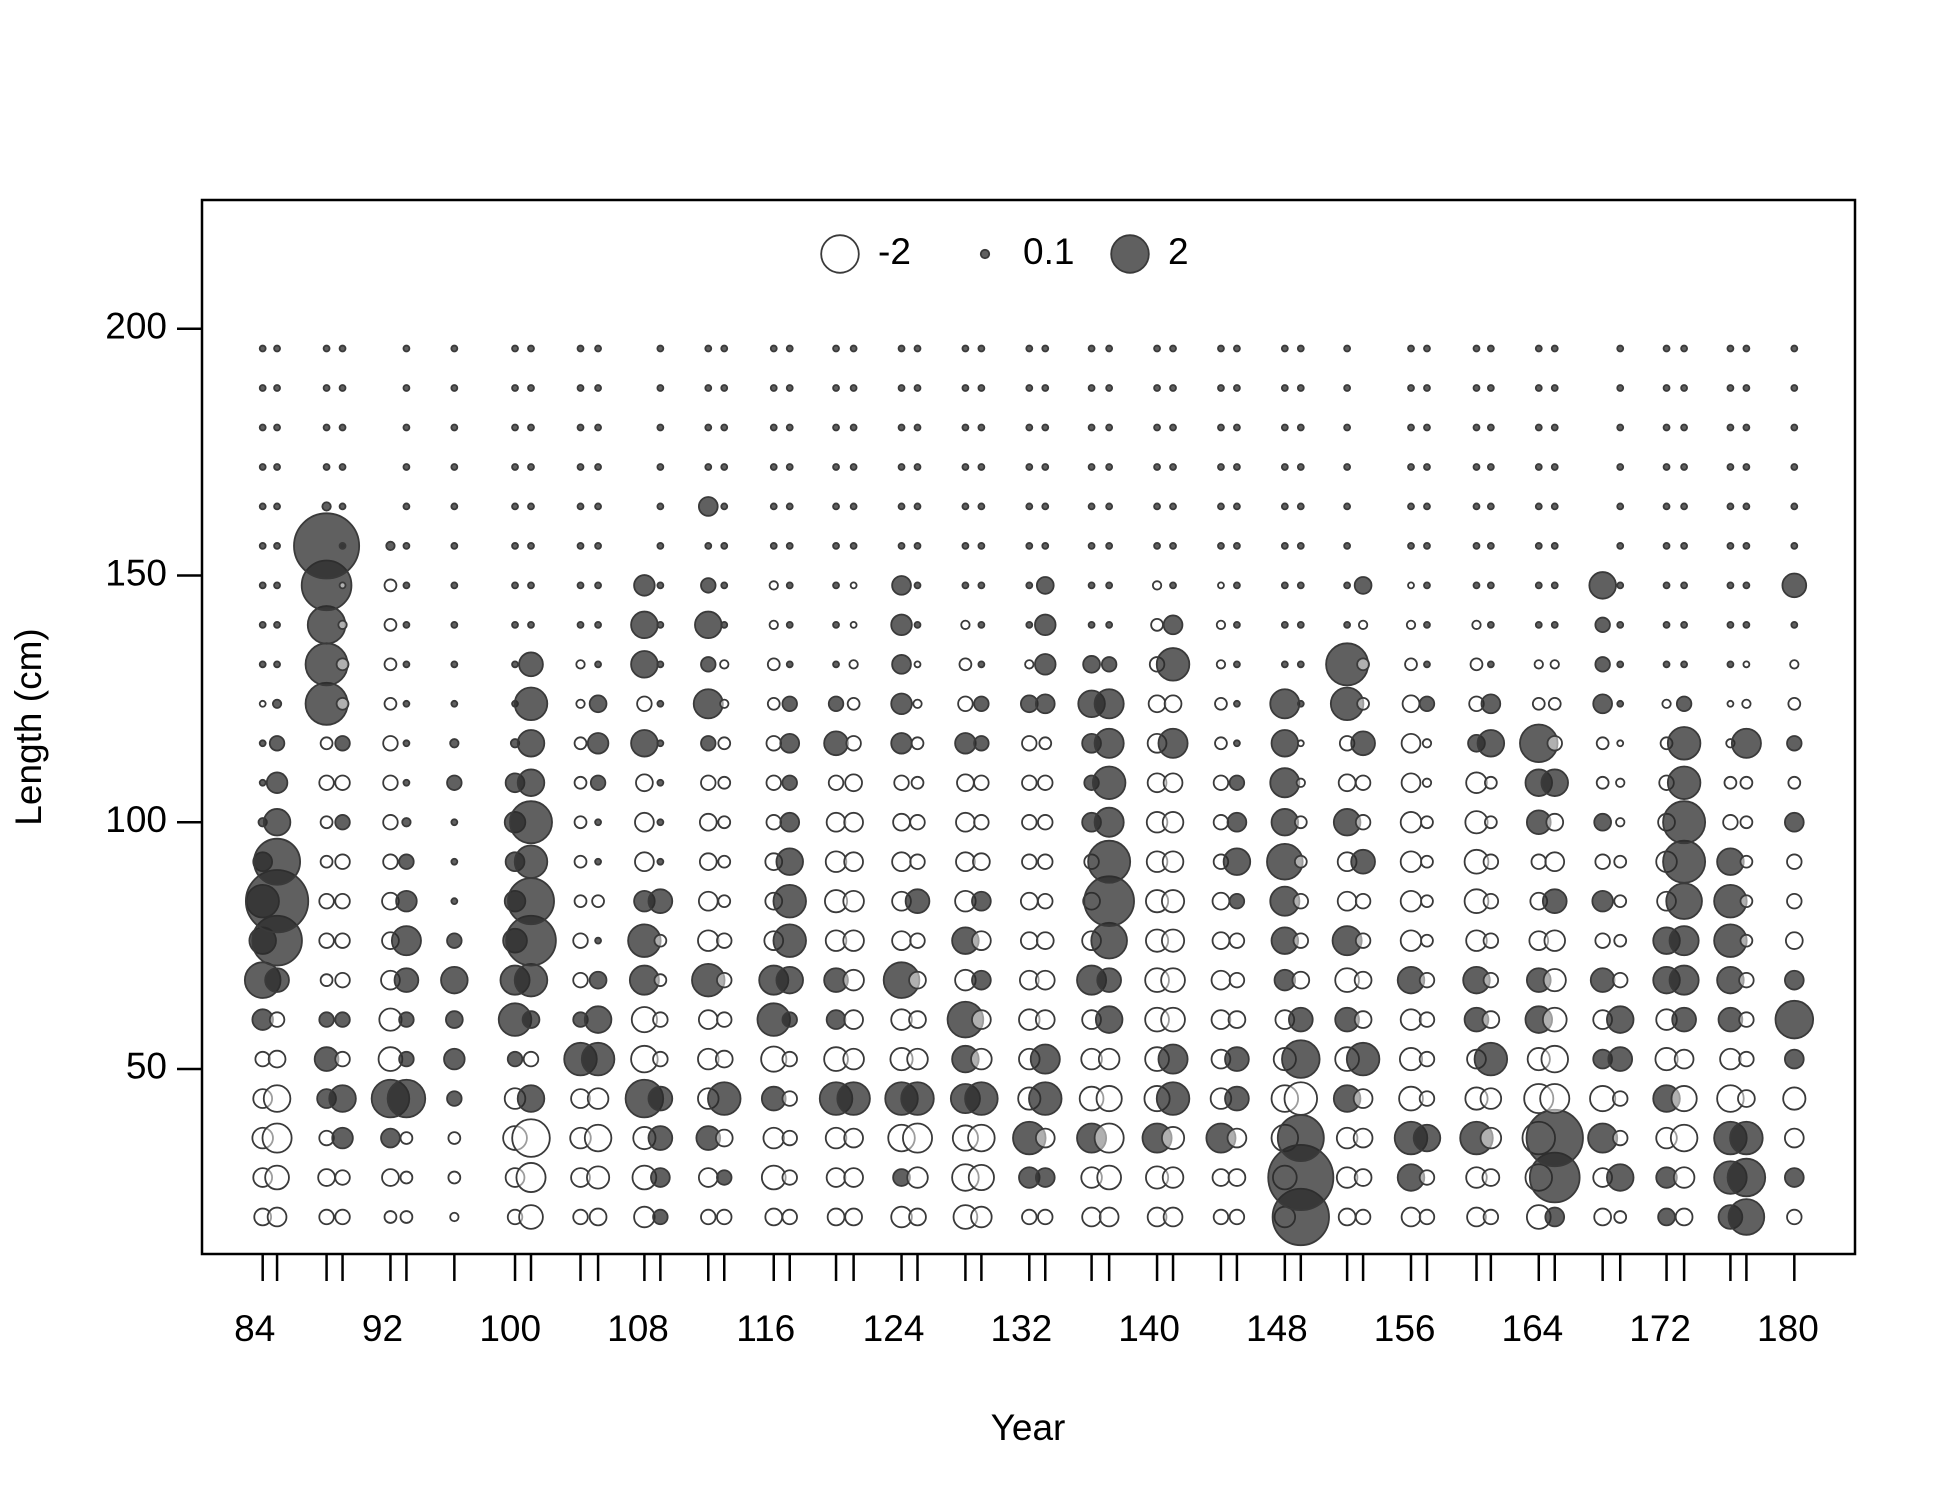 The width and height of the screenshot is (1950, 1500). What do you see at coordinates (1178, 251) in the screenshot?
I see `legend-label: 2` at bounding box center [1178, 251].